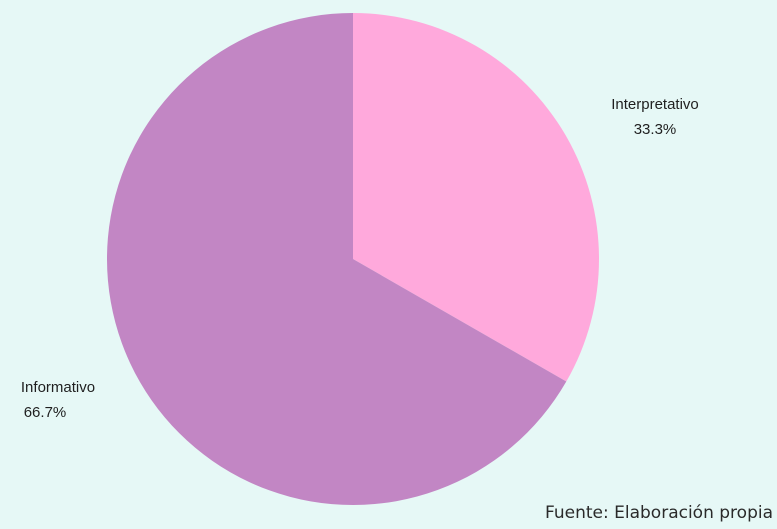 This screenshot has height=529, width=777. What do you see at coordinates (659, 513) in the screenshot?
I see `source-note: Fuente: Elaboración propia` at bounding box center [659, 513].